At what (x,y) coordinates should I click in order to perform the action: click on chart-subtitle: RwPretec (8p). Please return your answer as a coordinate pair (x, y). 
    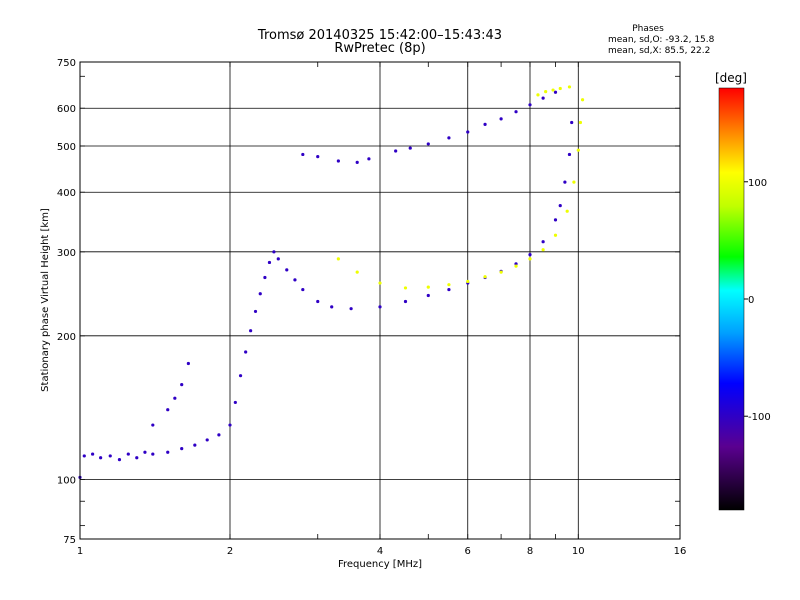
    Looking at the image, I should click on (379, 48).